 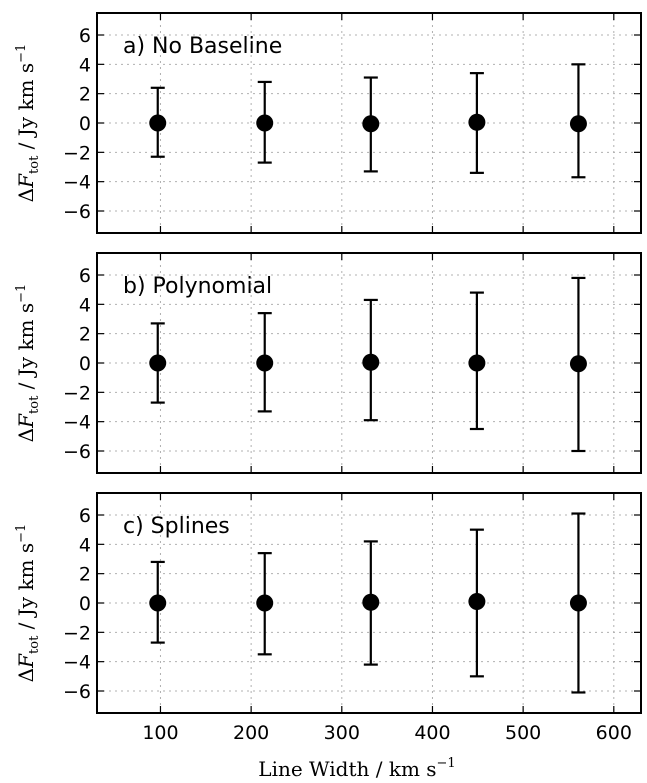 What do you see at coordinates (356, 768) in the screenshot?
I see `x-axis-label: Line Width / km s−1` at bounding box center [356, 768].